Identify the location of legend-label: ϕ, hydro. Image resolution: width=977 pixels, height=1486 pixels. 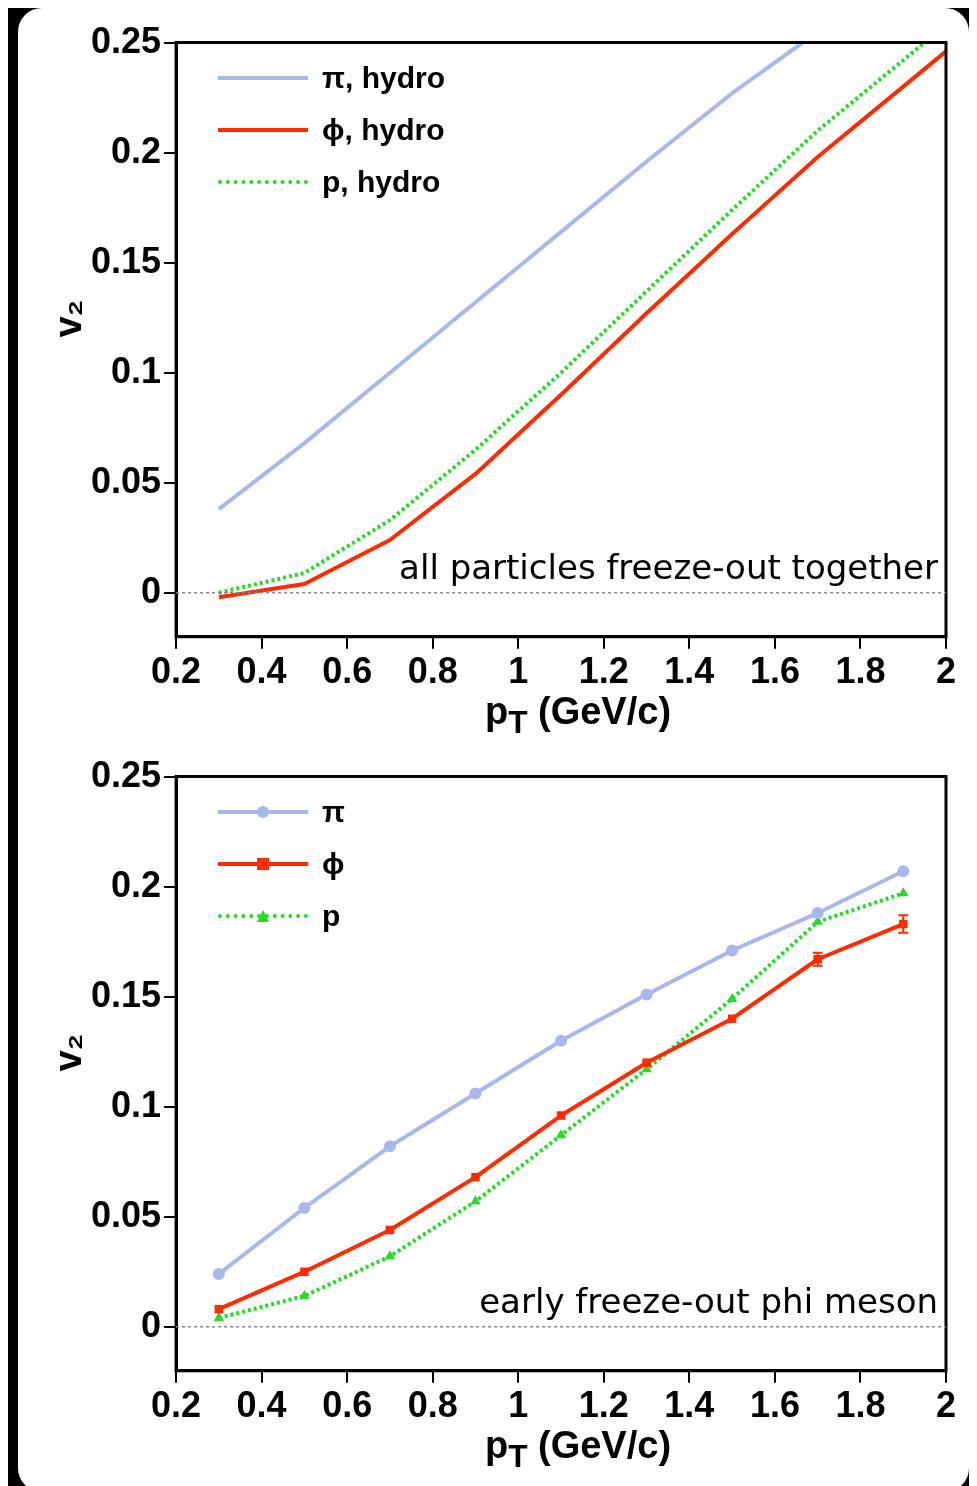
(383, 130).